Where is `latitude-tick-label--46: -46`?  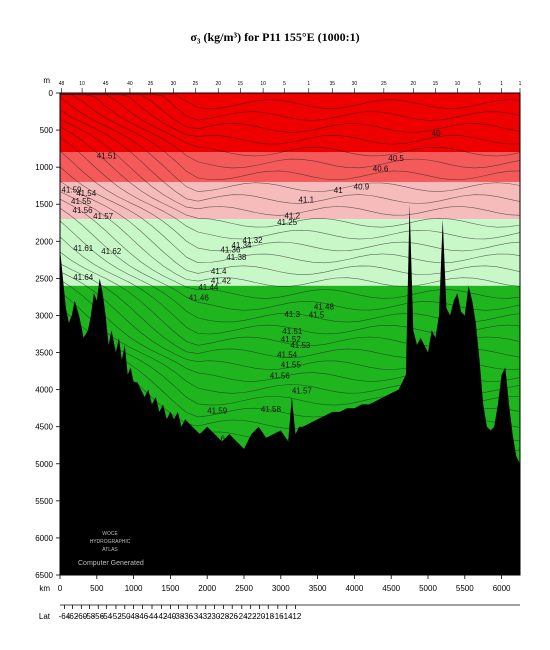
latitude-tick-label--46: -46 is located at coordinates (143, 616).